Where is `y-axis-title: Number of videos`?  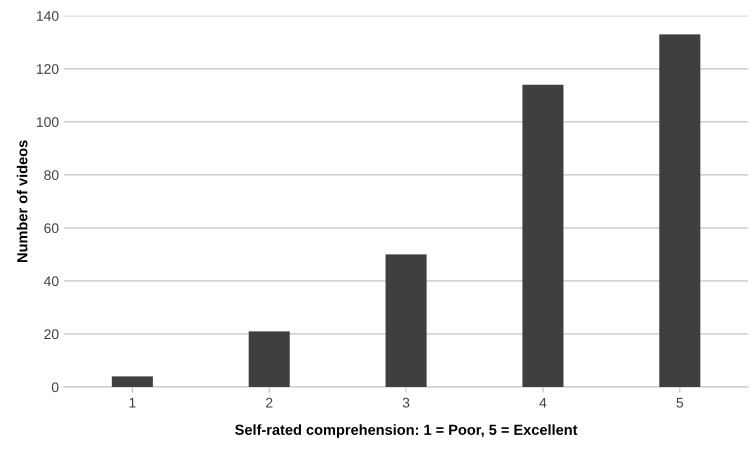
y-axis-title: Number of videos is located at coordinates (22, 201).